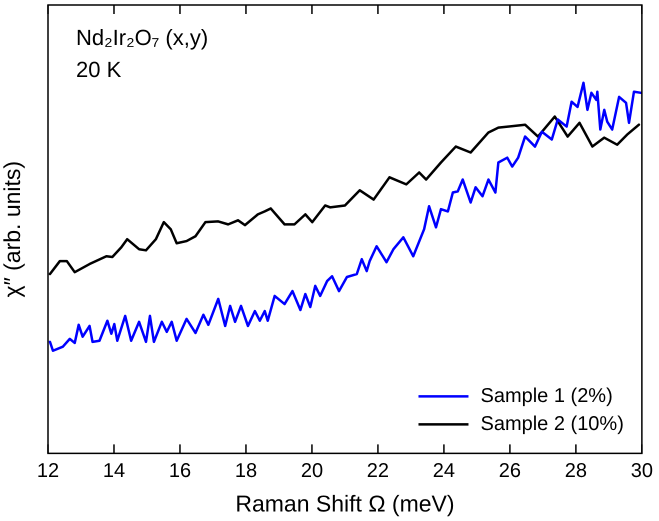 The image size is (659, 521). Describe the element at coordinates (444, 471) in the screenshot. I see `x-tick-label: 24` at that location.